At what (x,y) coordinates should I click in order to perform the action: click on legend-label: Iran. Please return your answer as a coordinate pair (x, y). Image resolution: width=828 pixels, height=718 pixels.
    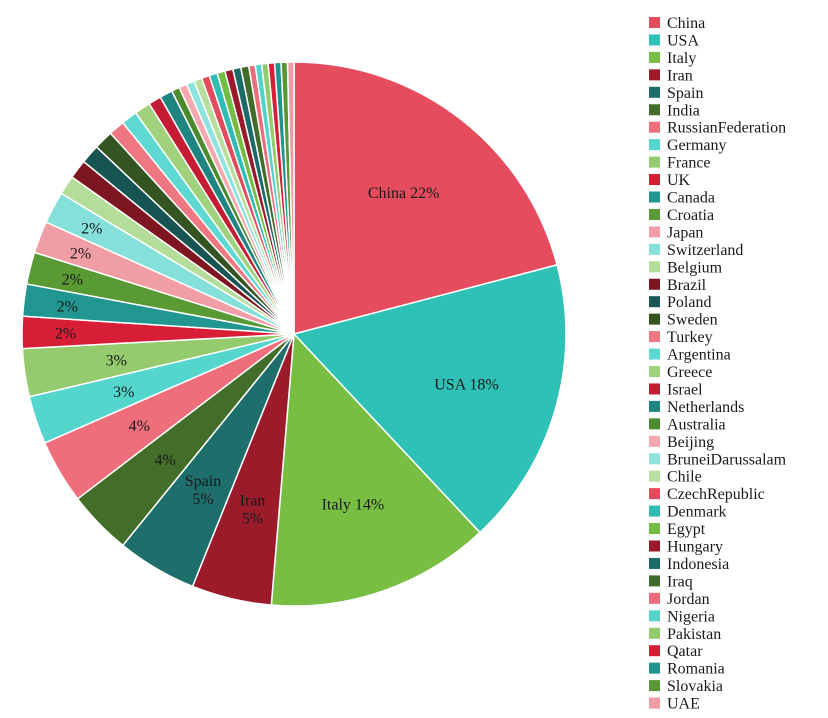
    Looking at the image, I should click on (680, 75).